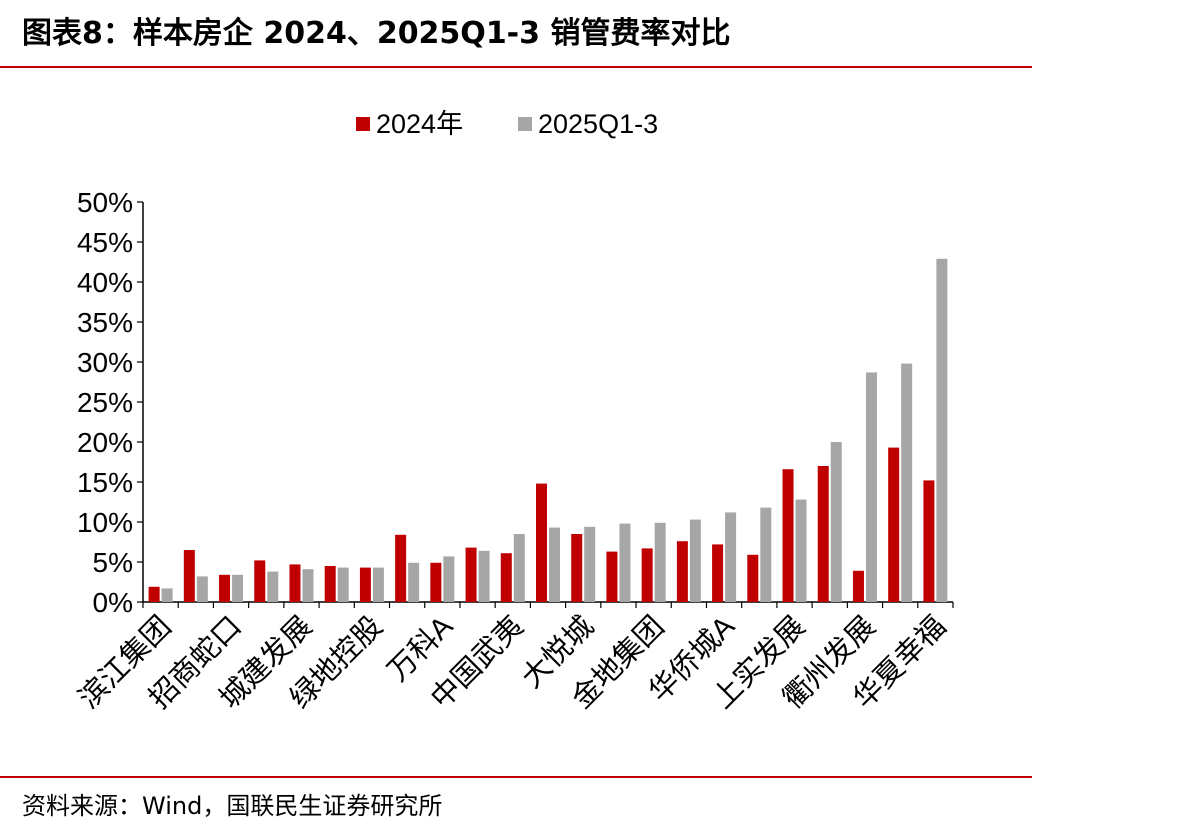 This screenshot has height=830, width=1187. What do you see at coordinates (105, 402) in the screenshot?
I see `y-tick-label: 25%` at bounding box center [105, 402].